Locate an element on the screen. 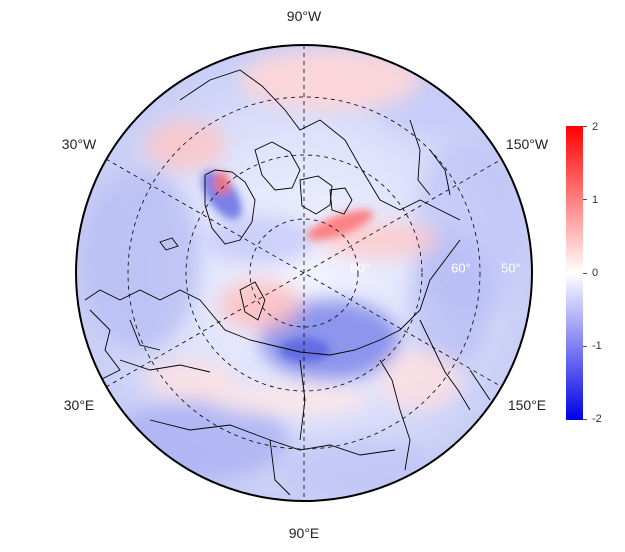 The width and height of the screenshot is (625, 552). lon-label-90w: 90°W is located at coordinates (304, 16).